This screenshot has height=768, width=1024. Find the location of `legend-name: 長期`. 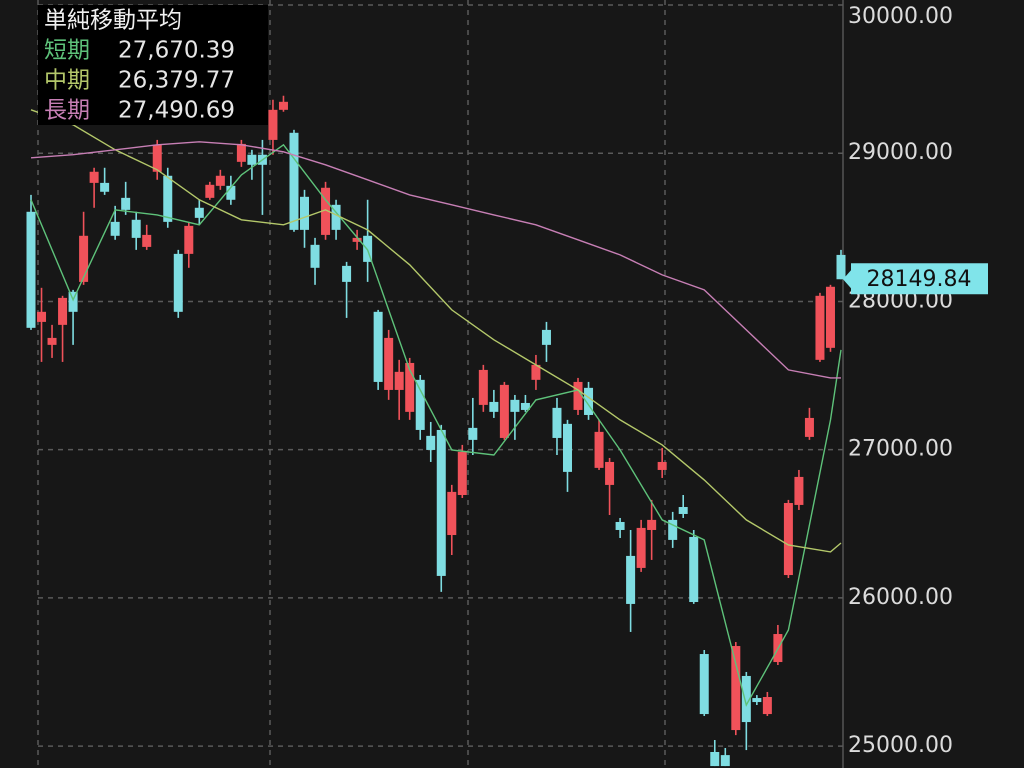

legend-name: 長期 is located at coordinates (67, 111).